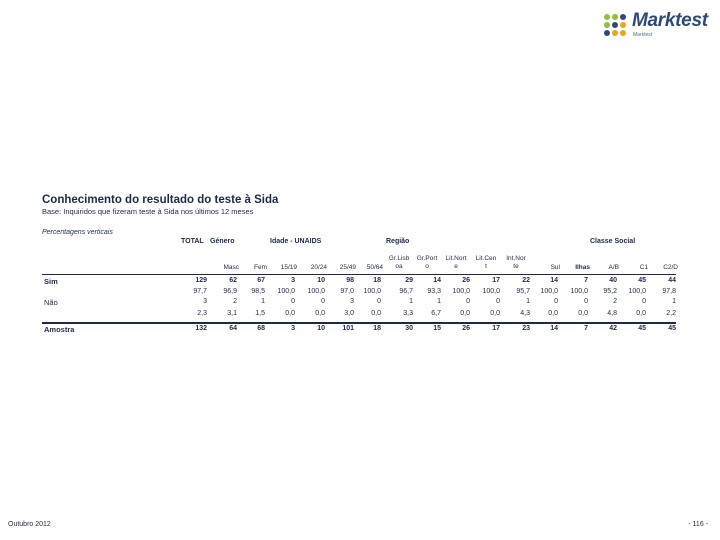 The image size is (720, 540). What do you see at coordinates (200, 291) in the screenshot?
I see `table-cell: 97,7` at bounding box center [200, 291].